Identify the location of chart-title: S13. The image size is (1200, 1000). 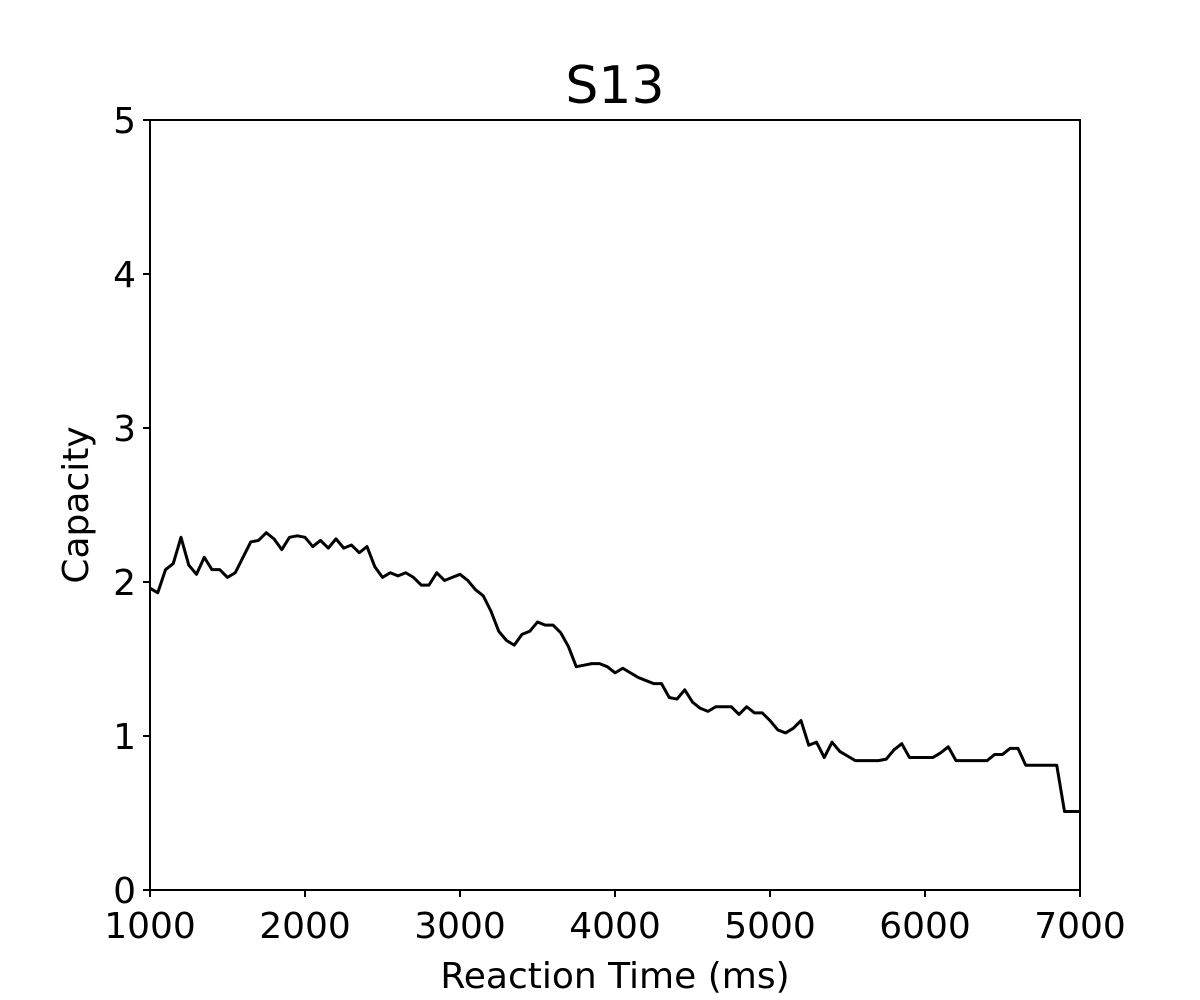
(614, 86).